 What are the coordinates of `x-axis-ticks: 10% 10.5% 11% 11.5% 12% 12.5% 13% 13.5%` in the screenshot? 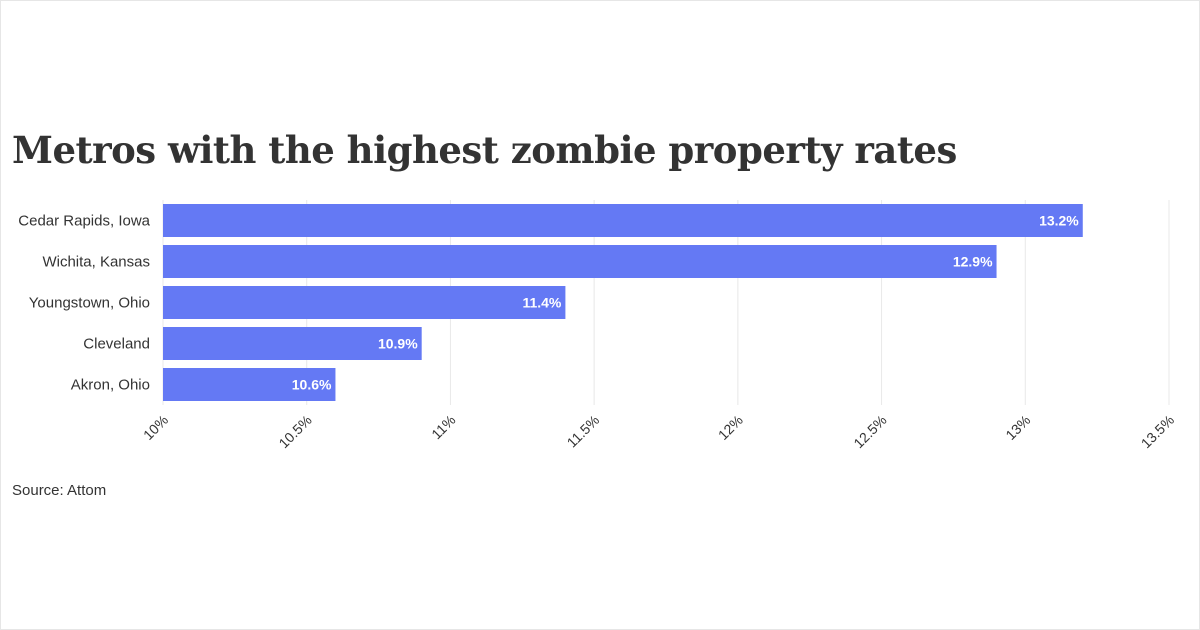 It's located at (658, 431).